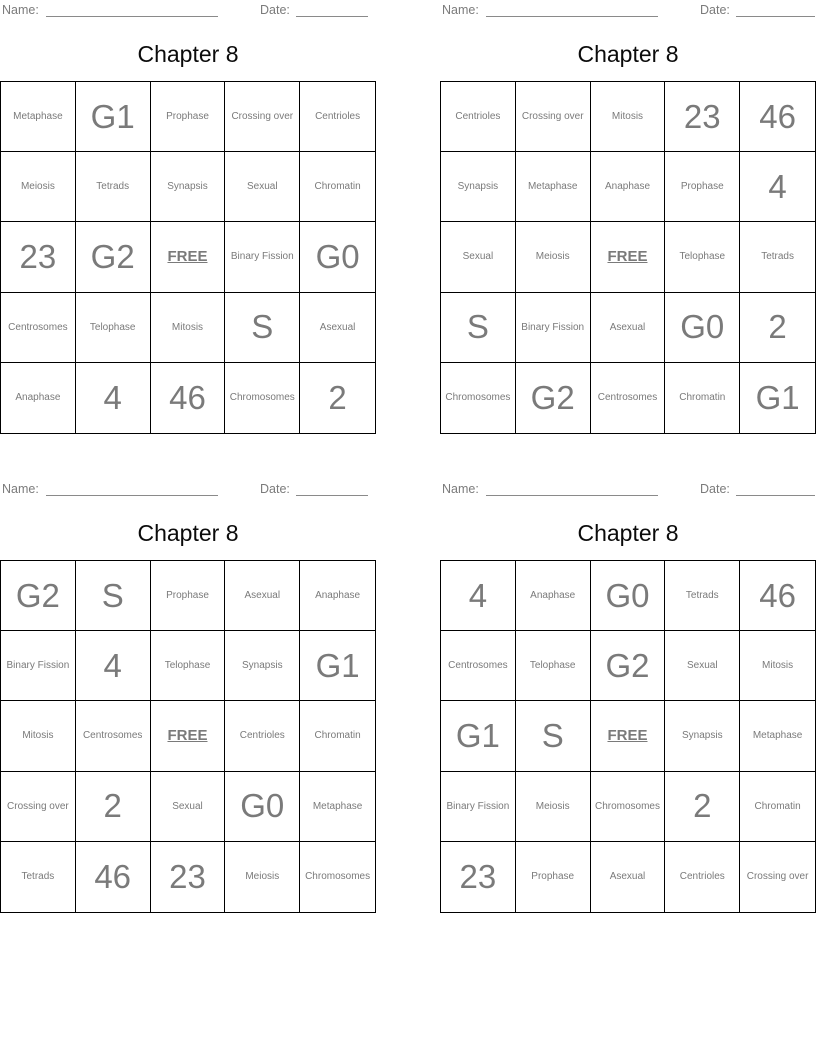  I want to click on bingo-cell: Asexual, so click(263, 596).